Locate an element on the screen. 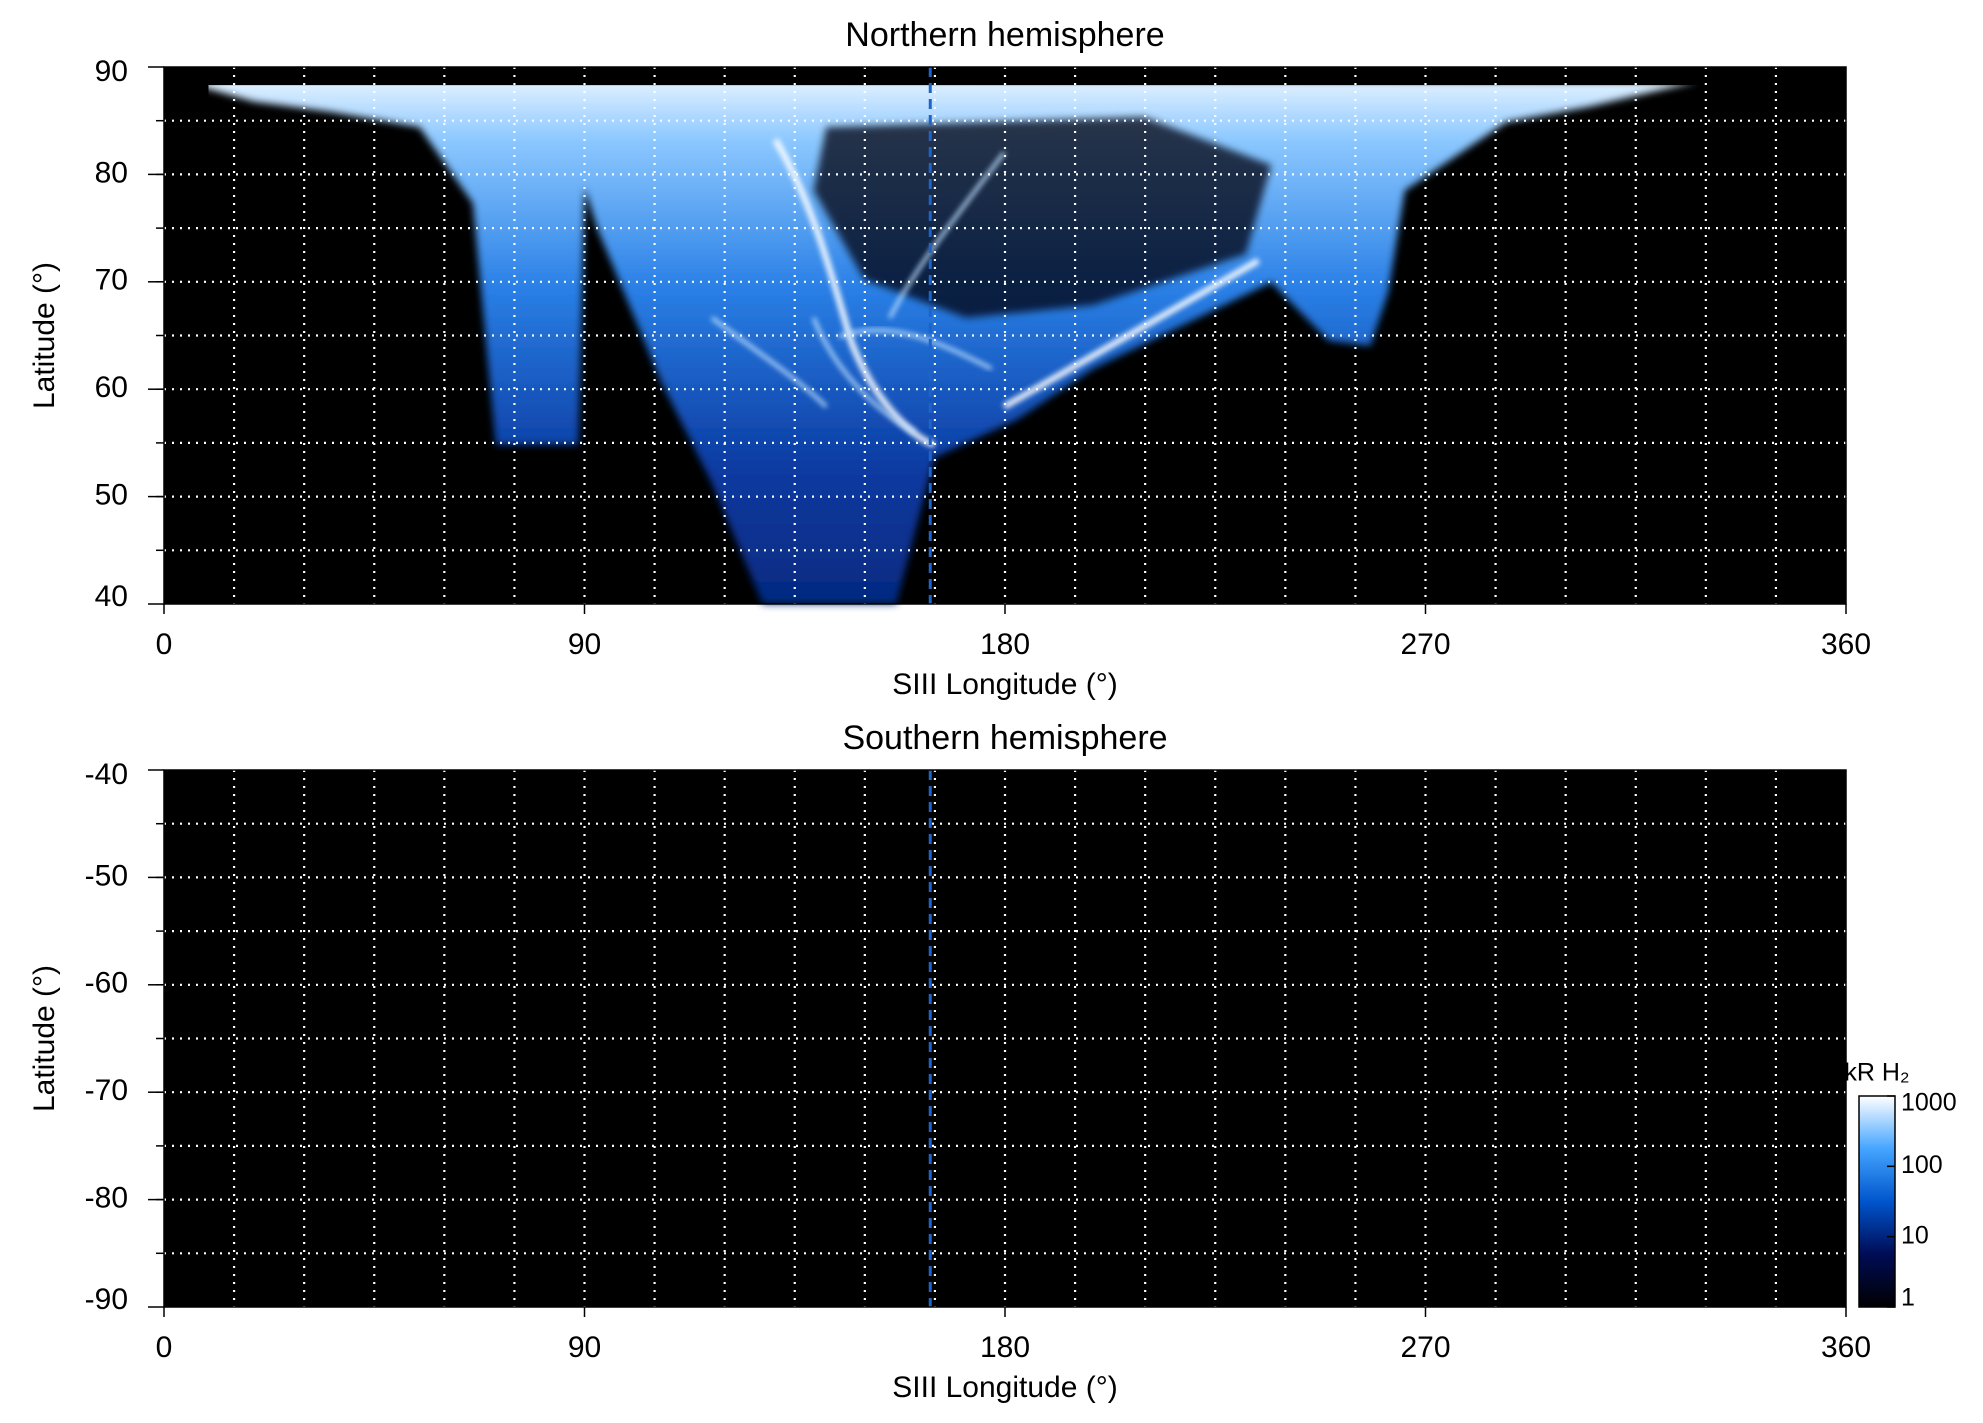 This screenshot has width=1983, height=1423. y-tick-label: -80 is located at coordinates (106, 1198).